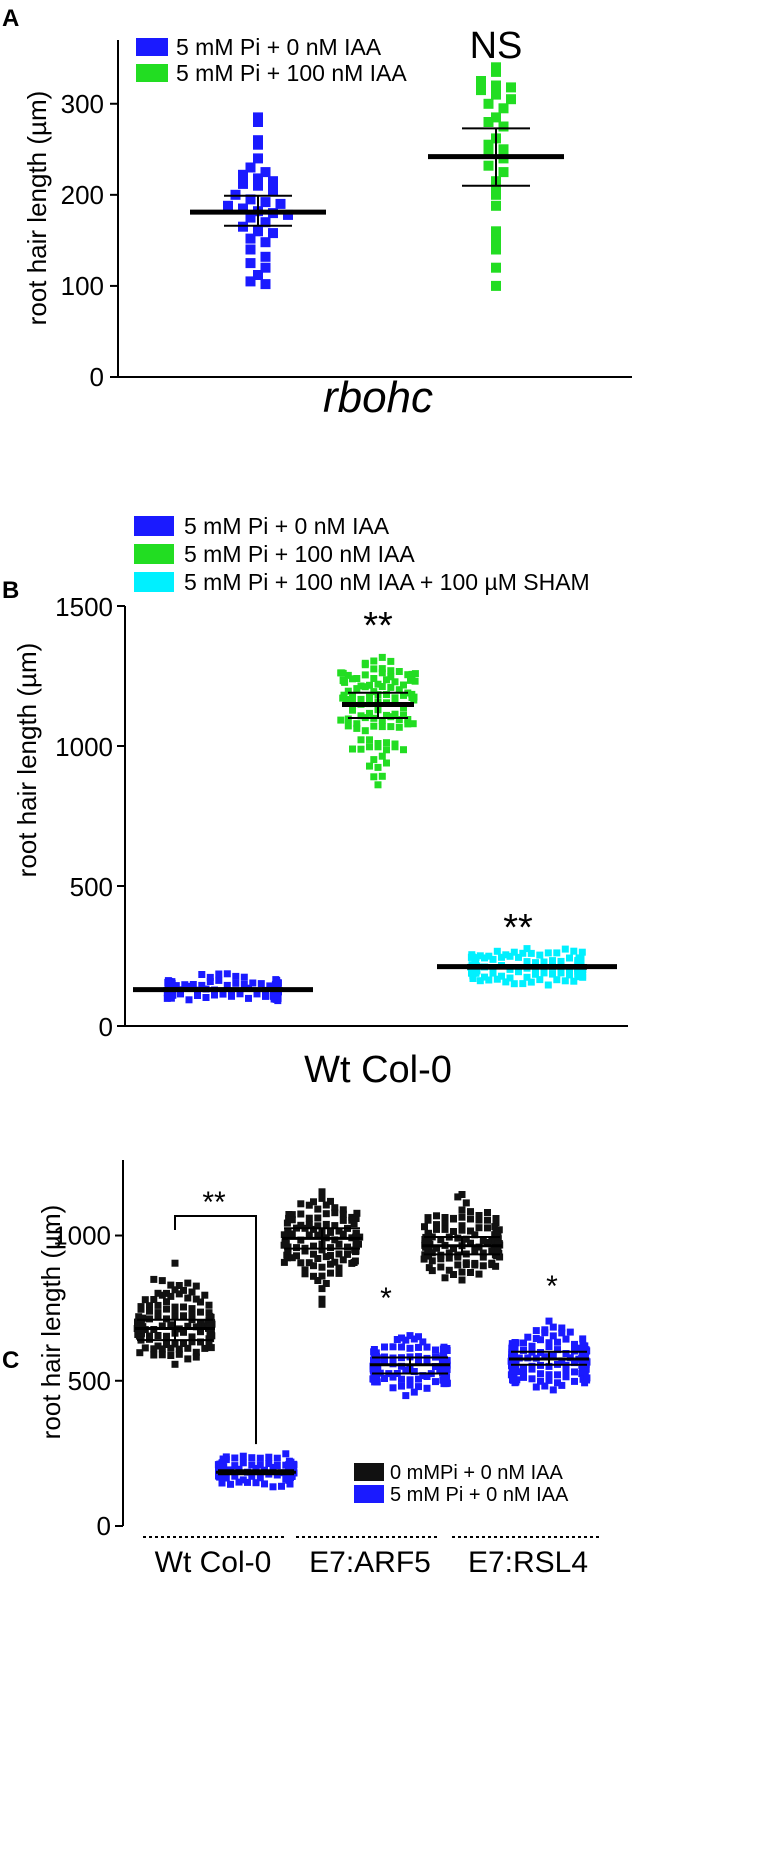 This screenshot has height=1864, width=760. What do you see at coordinates (378, 397) in the screenshot?
I see `x-axis-label: rbohc` at bounding box center [378, 397].